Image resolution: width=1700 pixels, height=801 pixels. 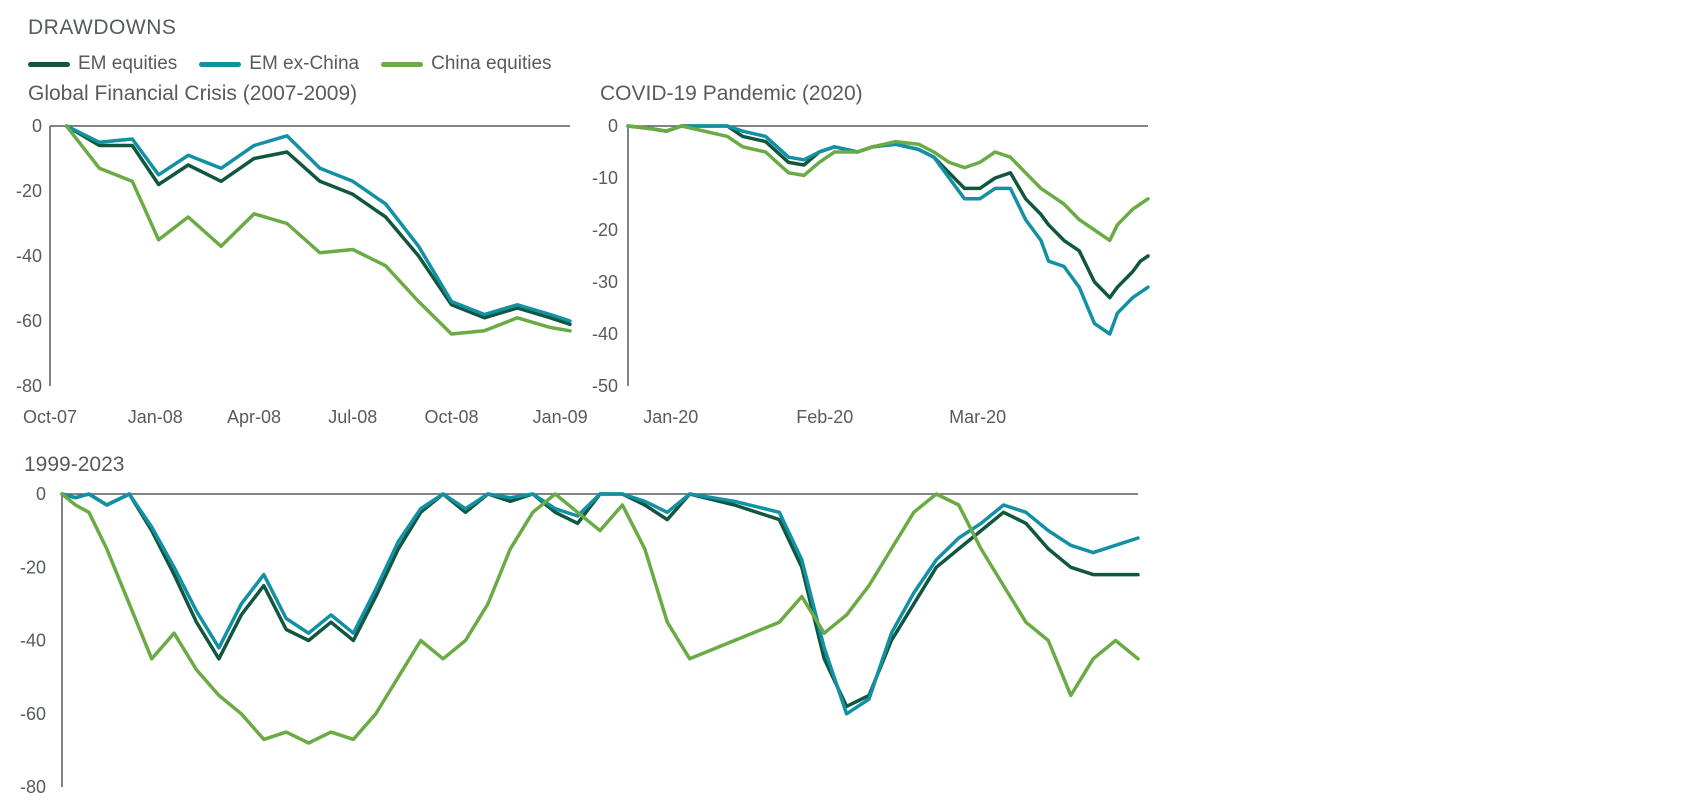 What do you see at coordinates (220, 64) in the screenshot?
I see `legend-swatch-em-ex-china` at bounding box center [220, 64].